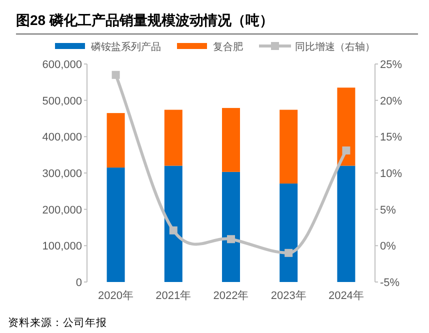 The image size is (429, 333). What do you see at coordinates (391, 101) in the screenshot?
I see `y2-tick-label: 20%` at bounding box center [391, 101].